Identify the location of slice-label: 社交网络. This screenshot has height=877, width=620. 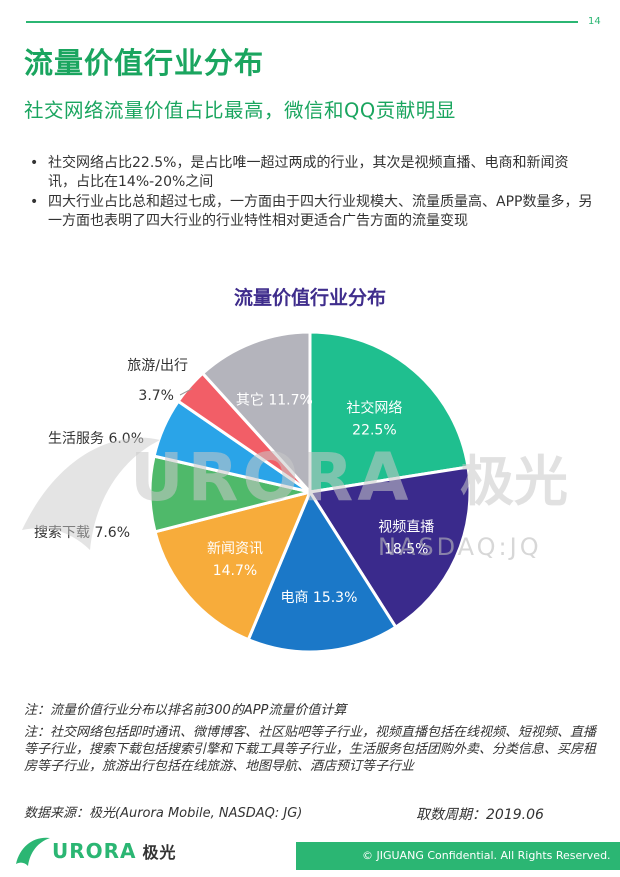
(374, 408).